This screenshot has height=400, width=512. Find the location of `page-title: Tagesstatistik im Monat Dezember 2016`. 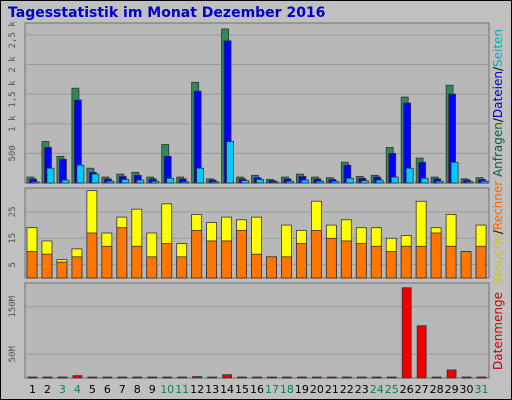

page-title: Tagesstatistik im Monat Dezember 2016 is located at coordinates (167, 13).